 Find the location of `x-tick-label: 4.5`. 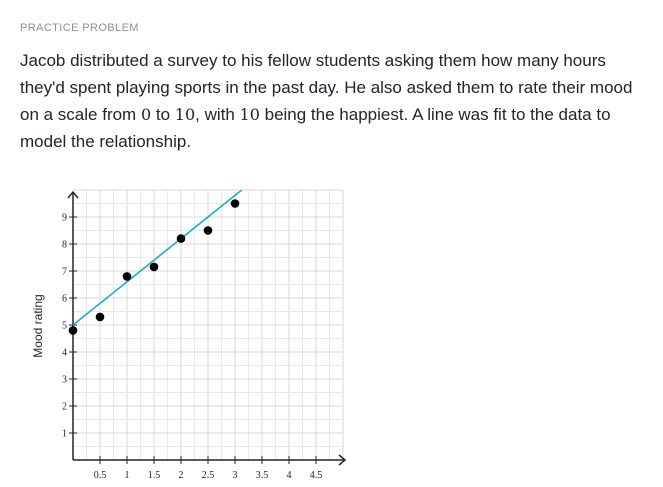

x-tick-label: 4.5 is located at coordinates (316, 475).